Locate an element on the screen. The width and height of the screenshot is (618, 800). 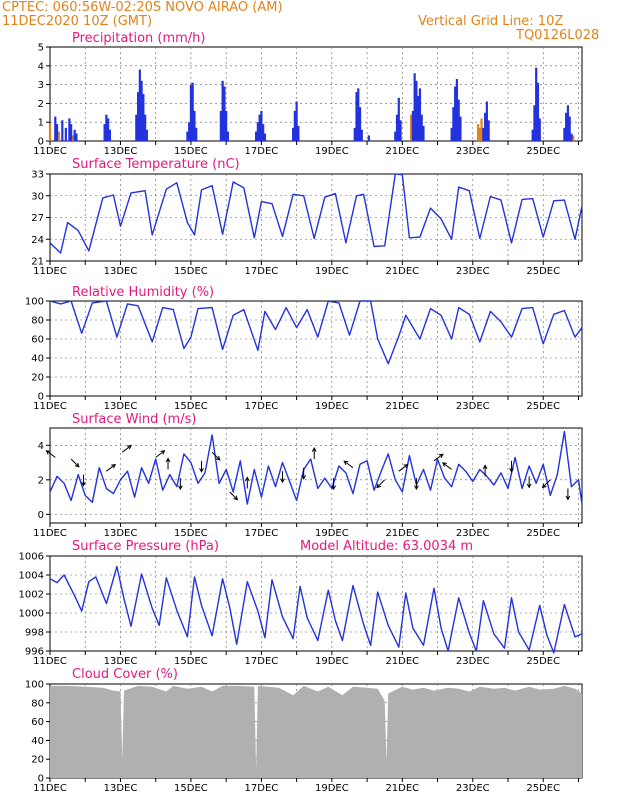
rh-frame is located at coordinates (316, 348).